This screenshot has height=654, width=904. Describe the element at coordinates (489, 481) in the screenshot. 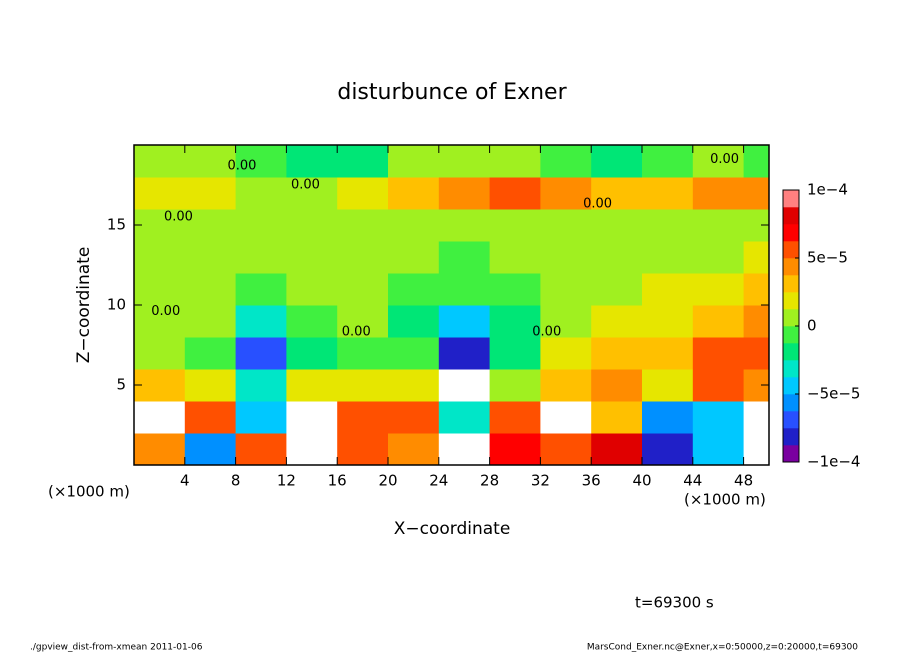

I see `x-tick-label: 28` at that location.